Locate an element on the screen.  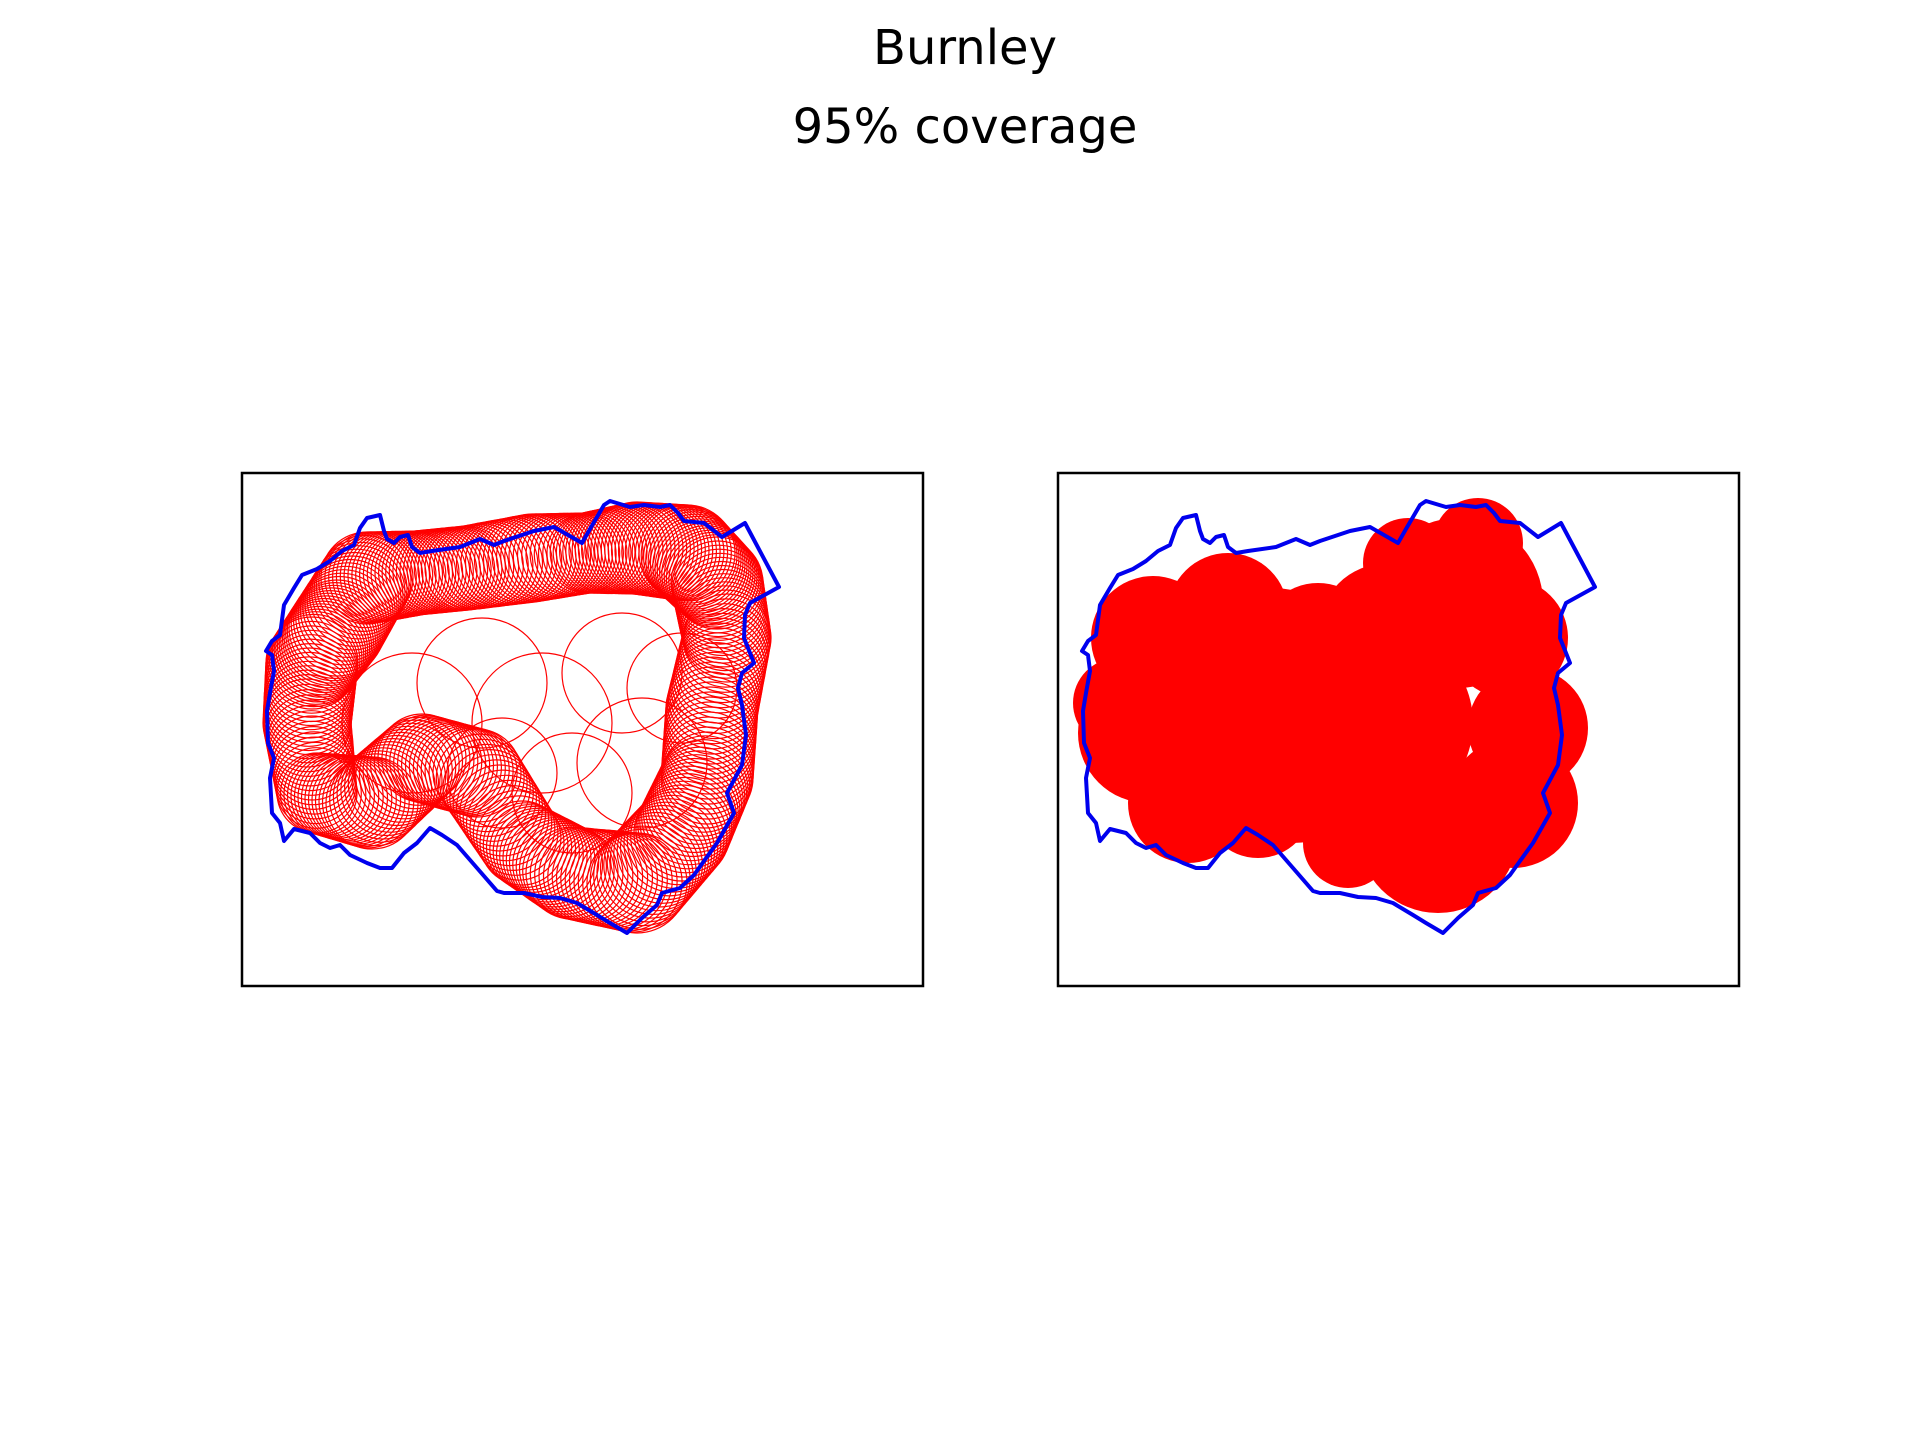
coverage-circles is located at coordinates (517, 717).